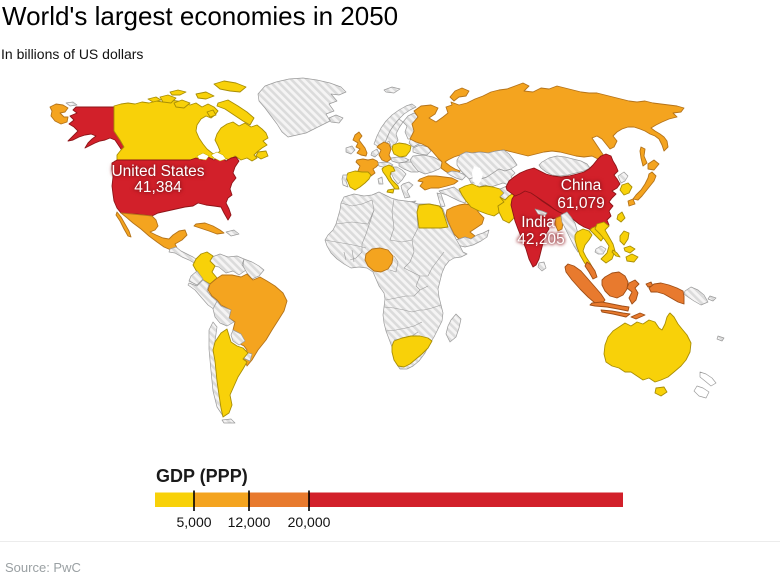  What do you see at coordinates (540, 239) in the screenshot?
I see `svg-text: 42,205` at bounding box center [540, 239].